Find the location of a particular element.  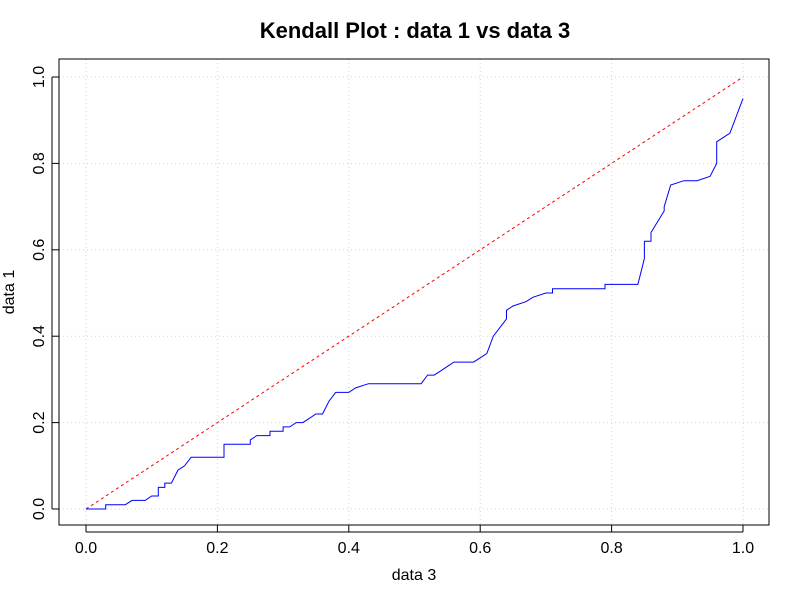

x-axis-label: data 3 is located at coordinates (414, 575).